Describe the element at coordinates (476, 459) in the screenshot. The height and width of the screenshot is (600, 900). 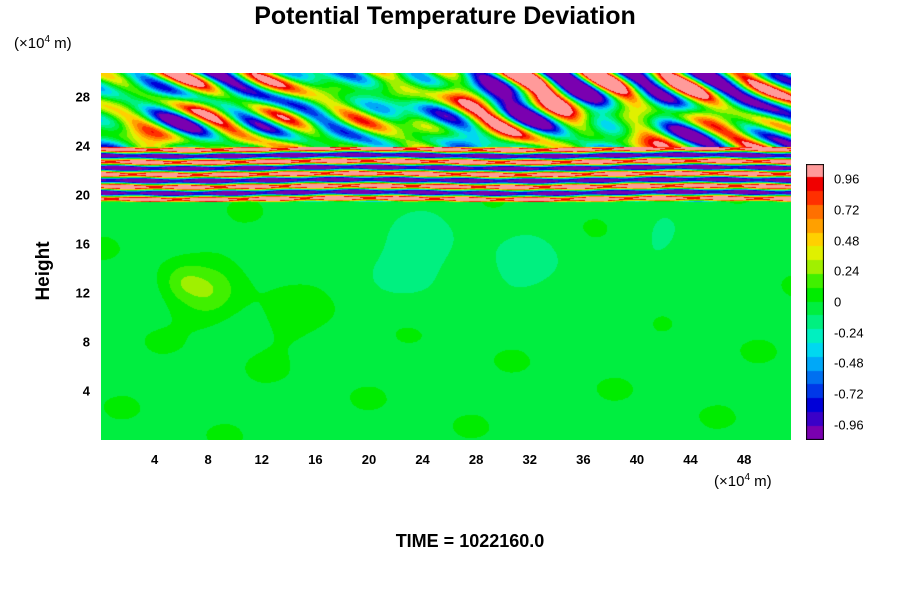
I see `x-tick-label: 28` at that location.